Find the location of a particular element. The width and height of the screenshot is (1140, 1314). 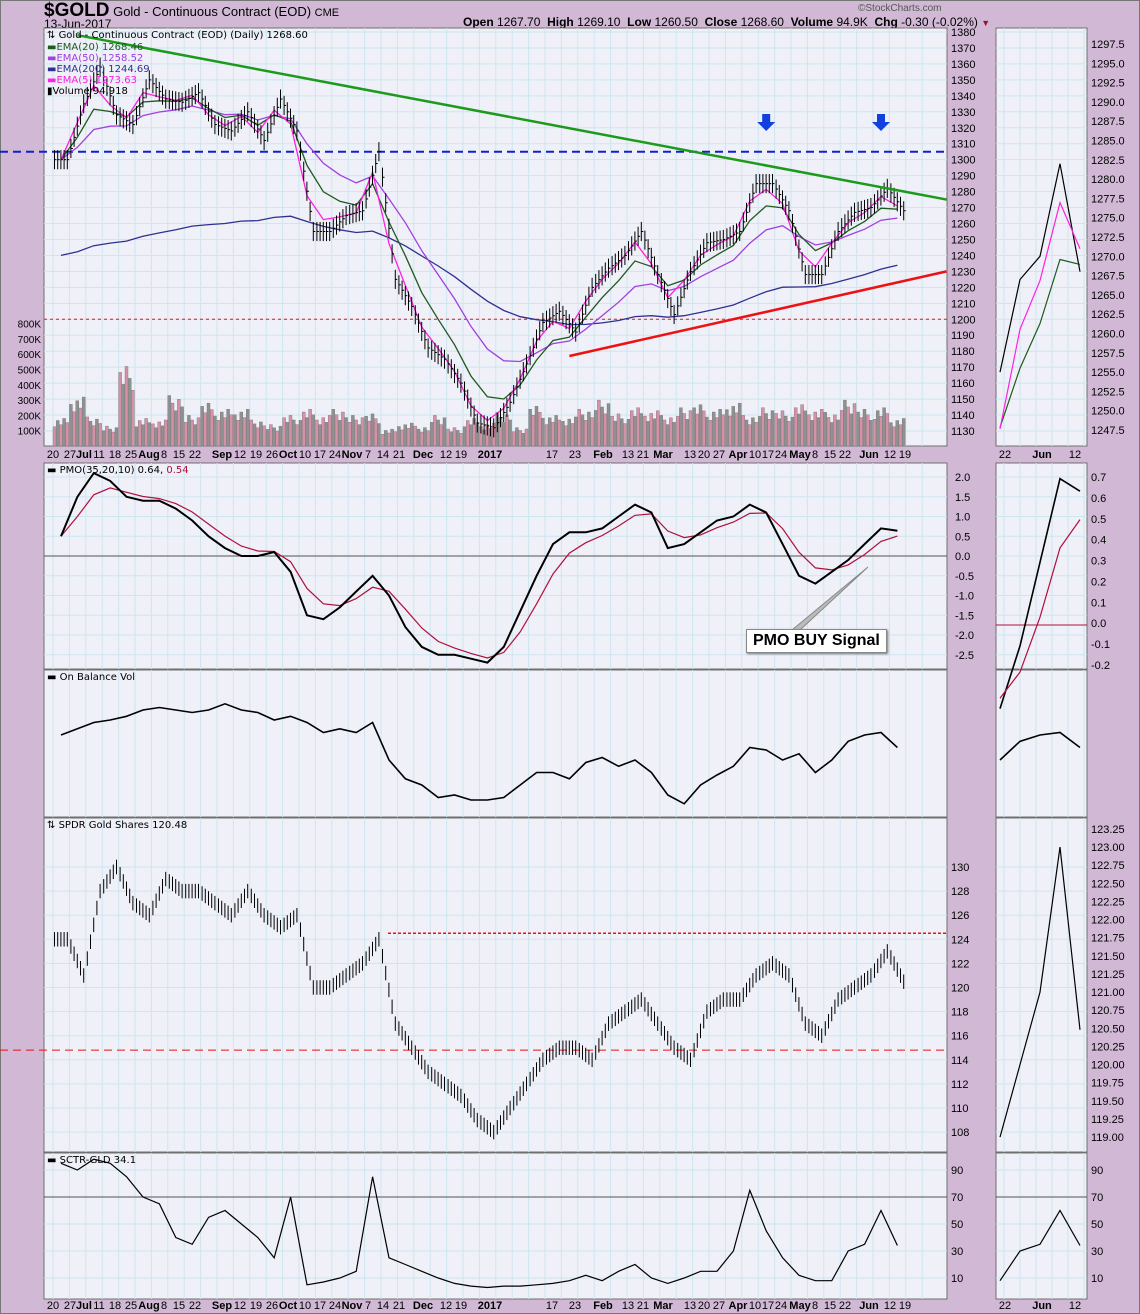

legend-ema20: ▬EMA(20) 1268.46 is located at coordinates (95, 47).